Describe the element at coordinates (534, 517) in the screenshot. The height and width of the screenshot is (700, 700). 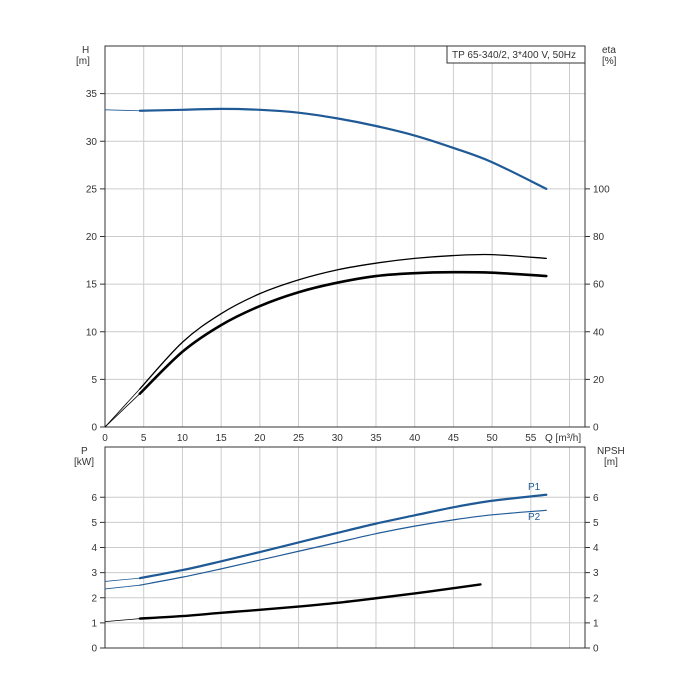
I see `series-label-p2: P2` at that location.